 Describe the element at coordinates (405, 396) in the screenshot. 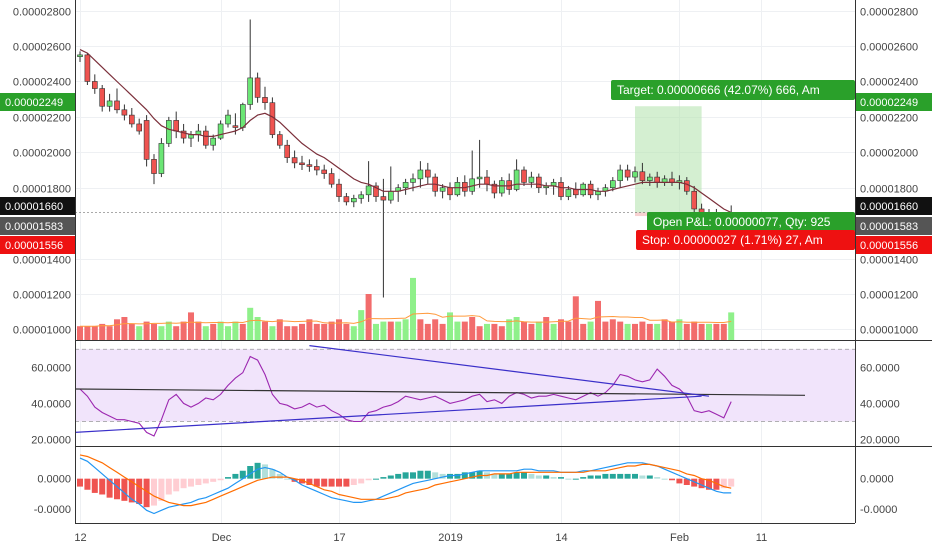

I see `rsi-line` at that location.